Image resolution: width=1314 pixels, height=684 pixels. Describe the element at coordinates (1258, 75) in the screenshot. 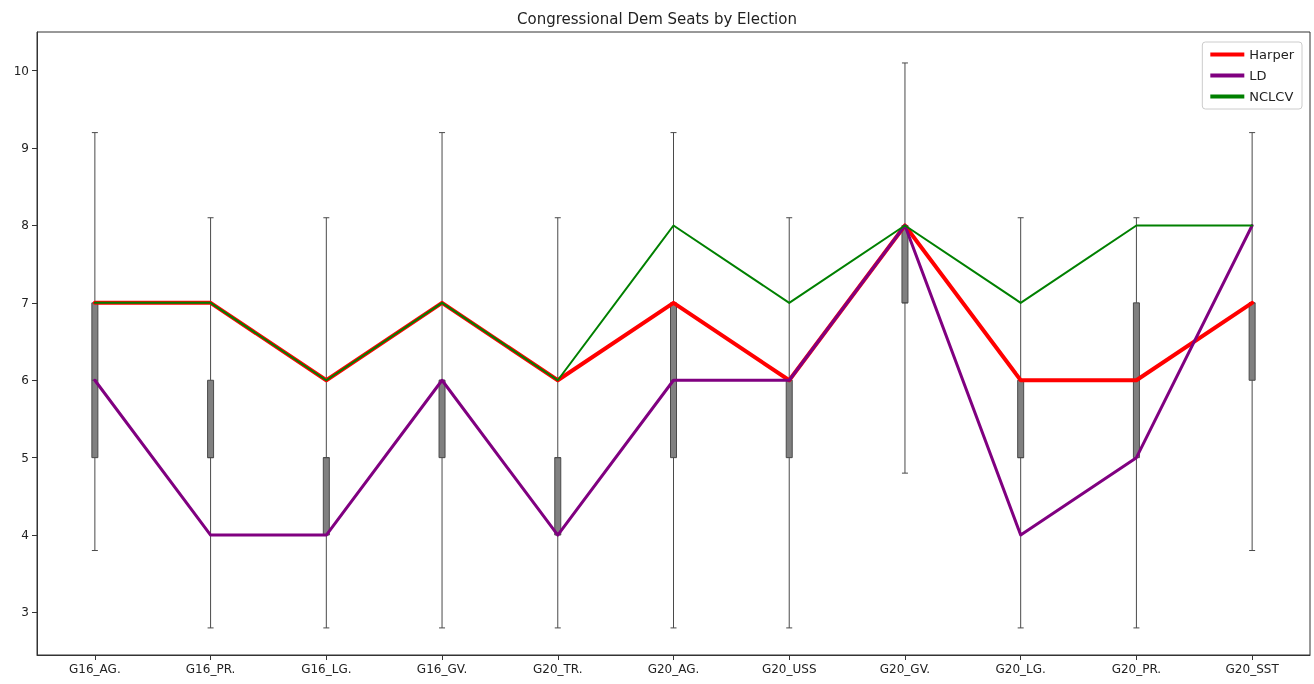

I see `legend-label: LD` at that location.